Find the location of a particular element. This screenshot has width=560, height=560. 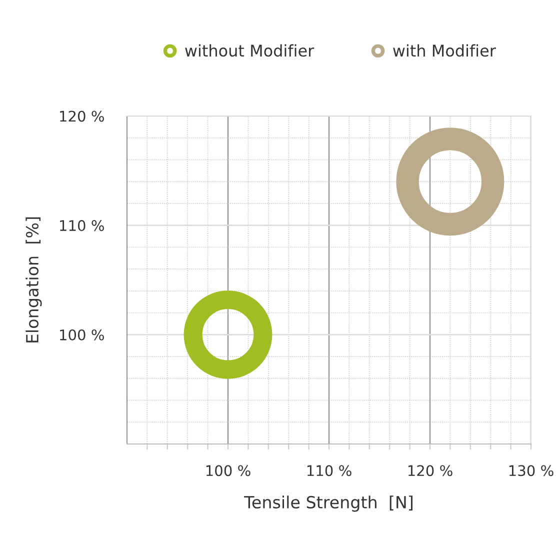

legend-label: with Modifier is located at coordinates (444, 50).